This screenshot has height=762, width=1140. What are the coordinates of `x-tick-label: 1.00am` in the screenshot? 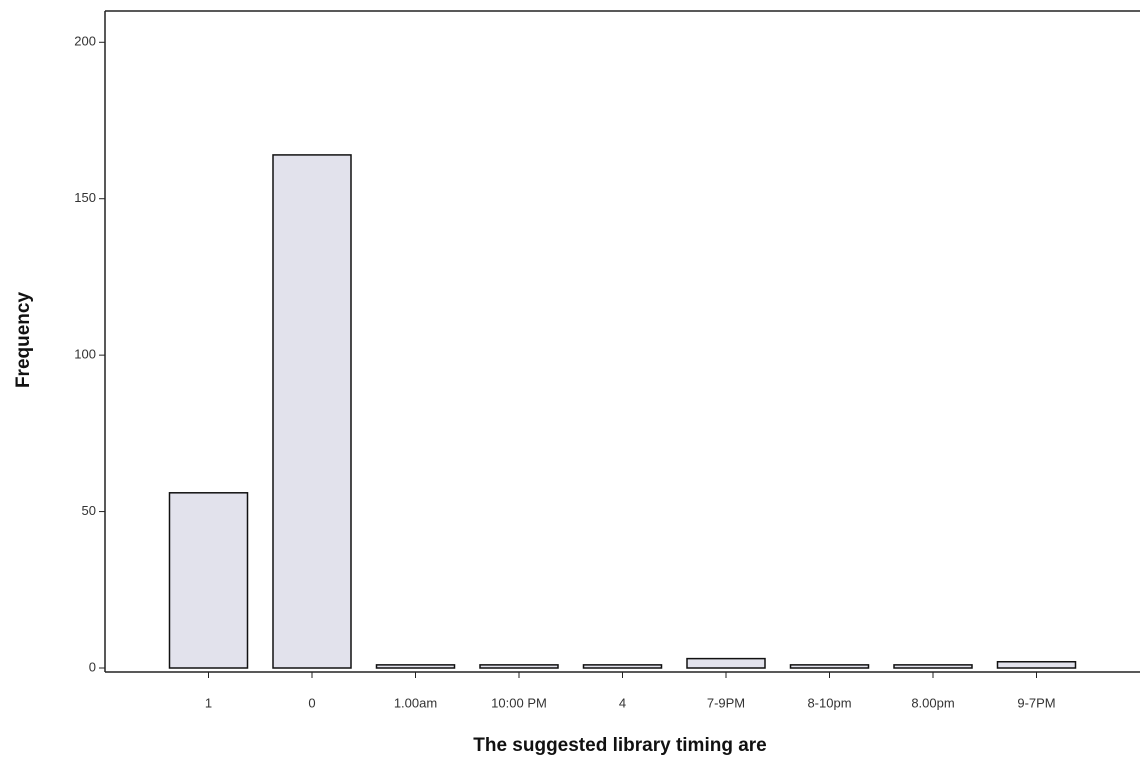 It's located at (415, 702).